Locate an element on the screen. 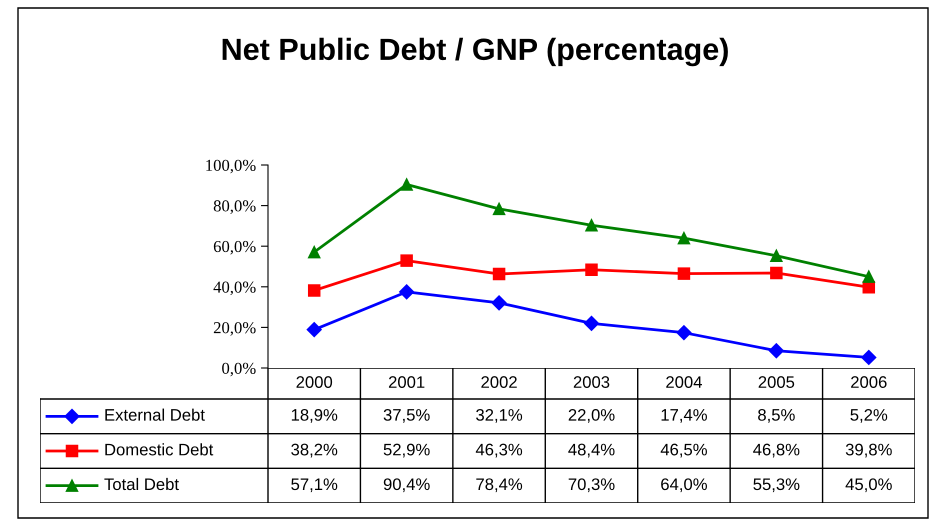  data-label: 46,5% is located at coordinates (683, 451).